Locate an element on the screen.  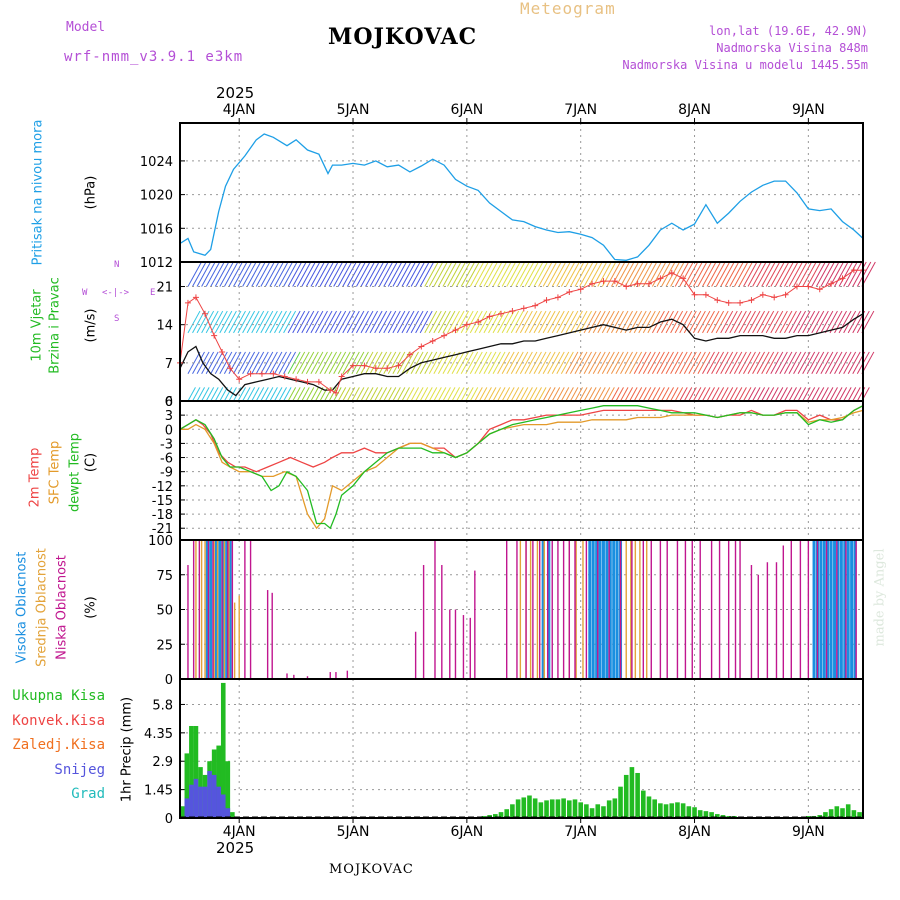
altitude-label: Nadmorska Visina 848m is located at coordinates (792, 48).